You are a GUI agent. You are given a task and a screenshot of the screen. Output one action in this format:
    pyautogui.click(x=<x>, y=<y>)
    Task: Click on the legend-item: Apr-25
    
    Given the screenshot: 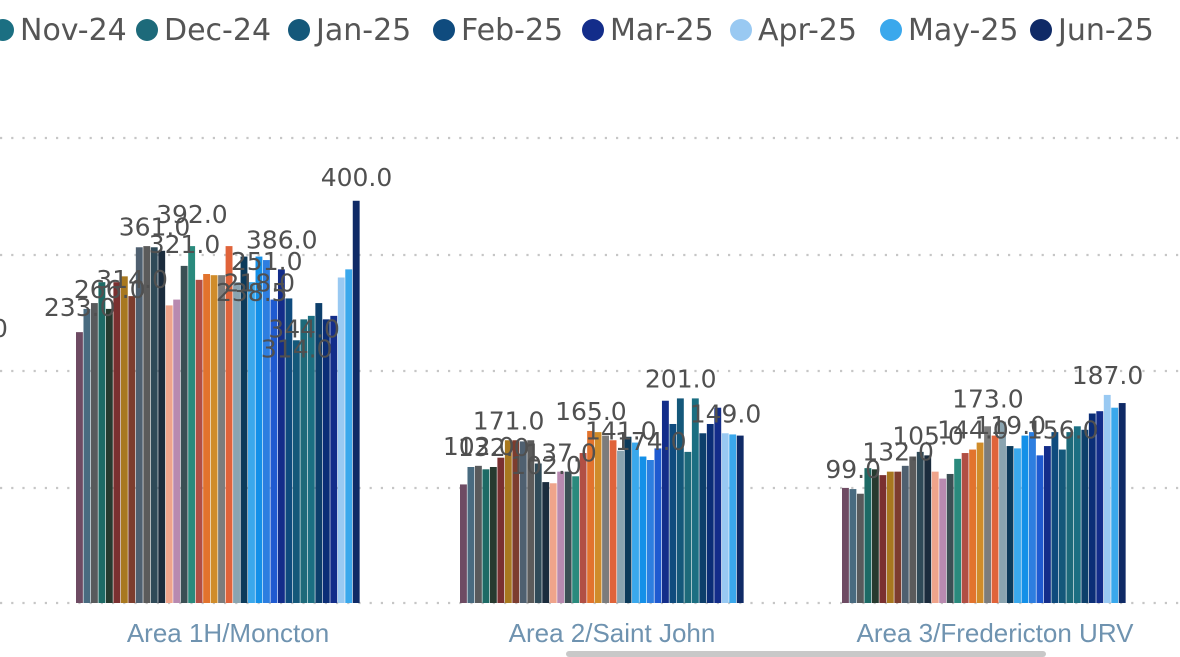 What is the action you would take?
    pyautogui.click(x=793, y=30)
    